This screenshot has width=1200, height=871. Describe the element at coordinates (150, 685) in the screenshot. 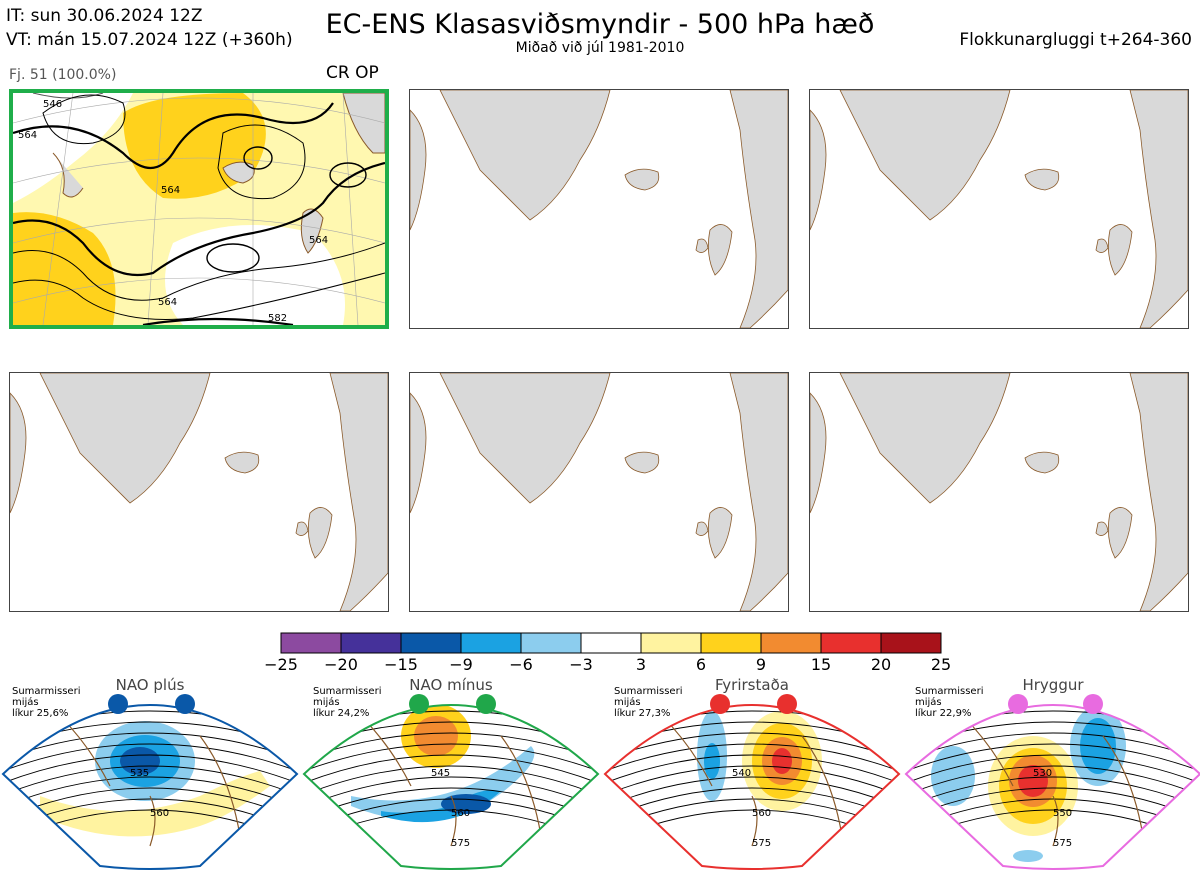

I see `regime-name: NAO plús` at that location.